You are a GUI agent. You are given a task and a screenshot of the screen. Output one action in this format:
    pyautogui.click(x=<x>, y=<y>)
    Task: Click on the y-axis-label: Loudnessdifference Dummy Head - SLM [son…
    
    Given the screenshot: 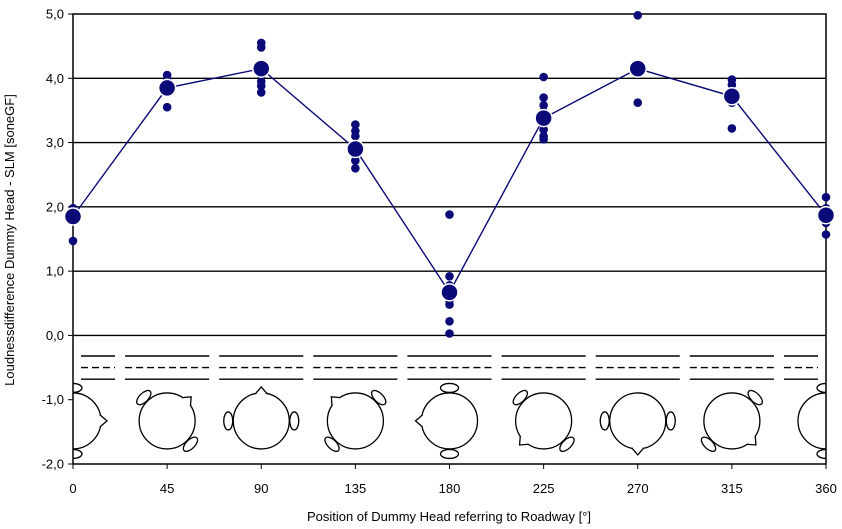 What is the action you would take?
    pyautogui.click(x=9, y=240)
    